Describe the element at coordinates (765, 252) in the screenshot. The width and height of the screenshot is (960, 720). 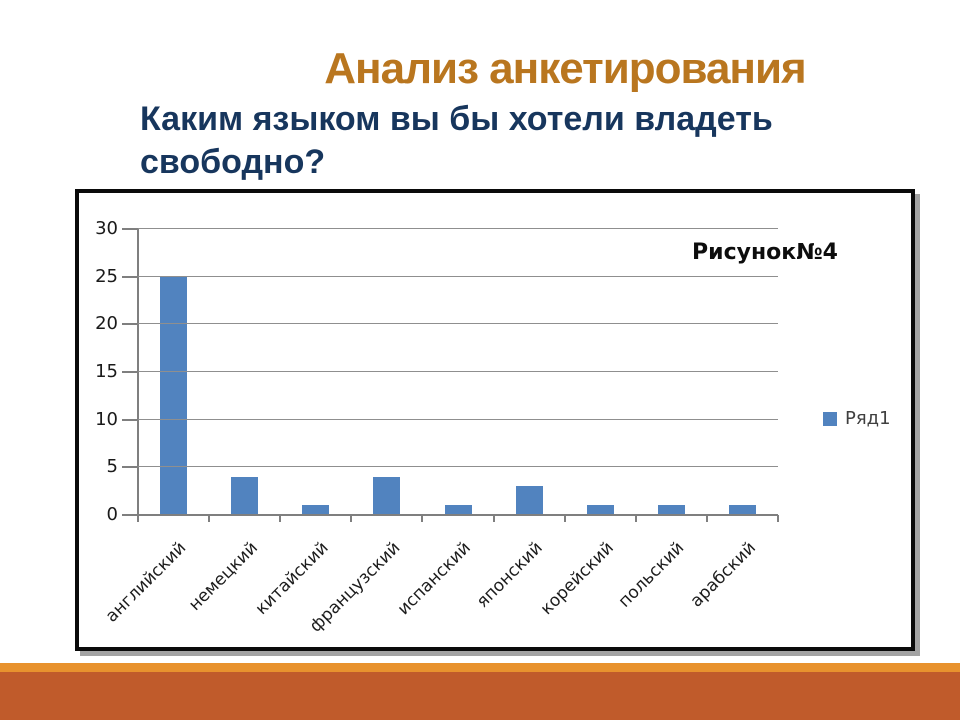
I see `chart-figure-label: Рисунок№4` at that location.